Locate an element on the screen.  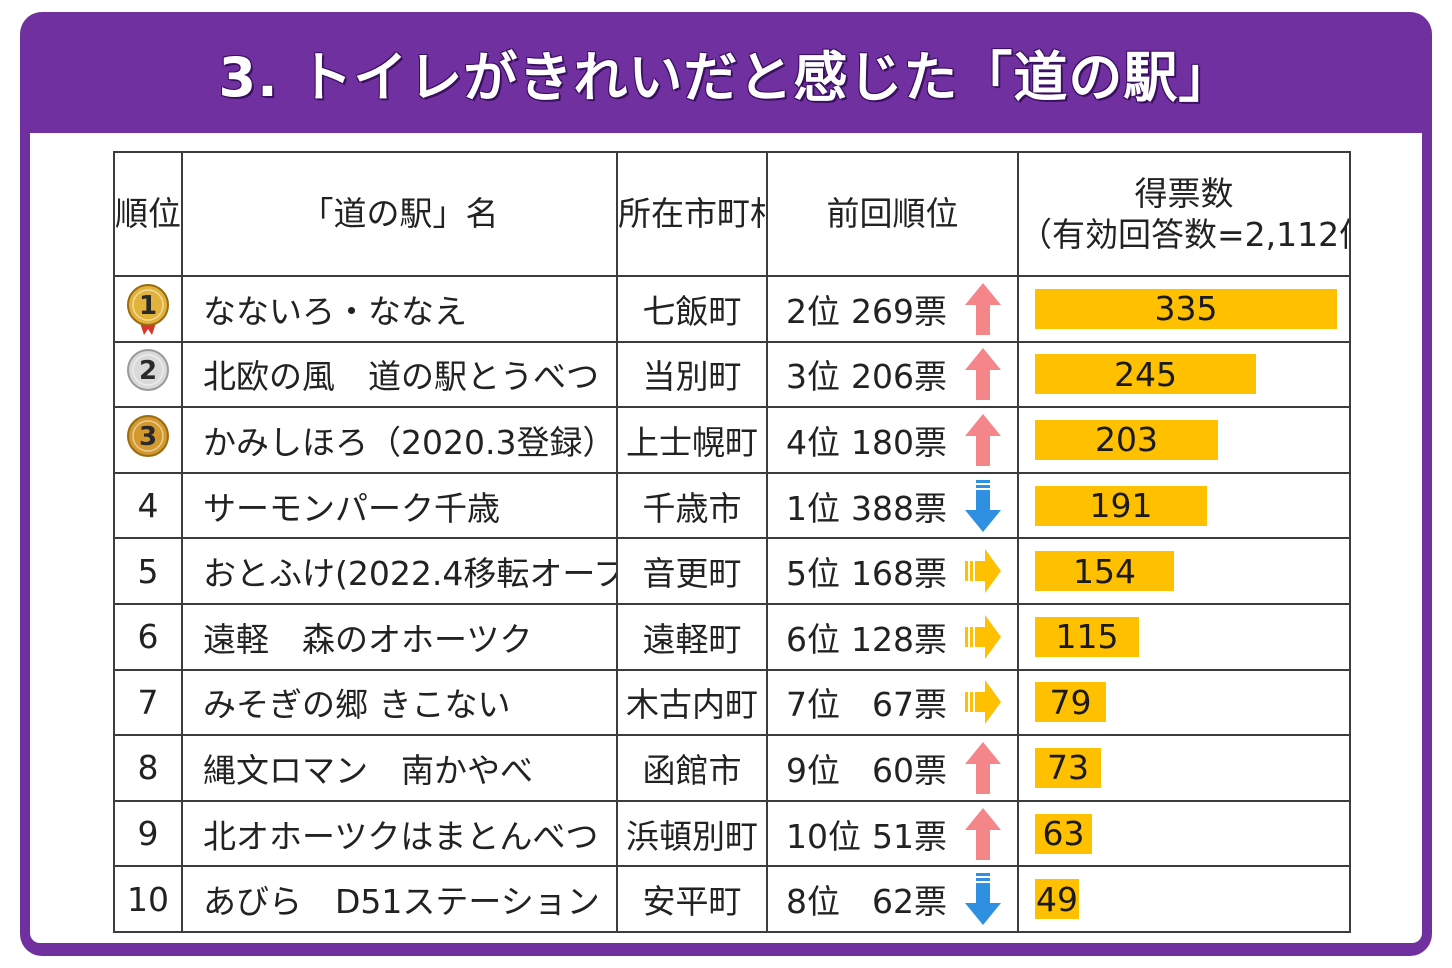
votes-cell: 335 is located at coordinates (1184, 309).